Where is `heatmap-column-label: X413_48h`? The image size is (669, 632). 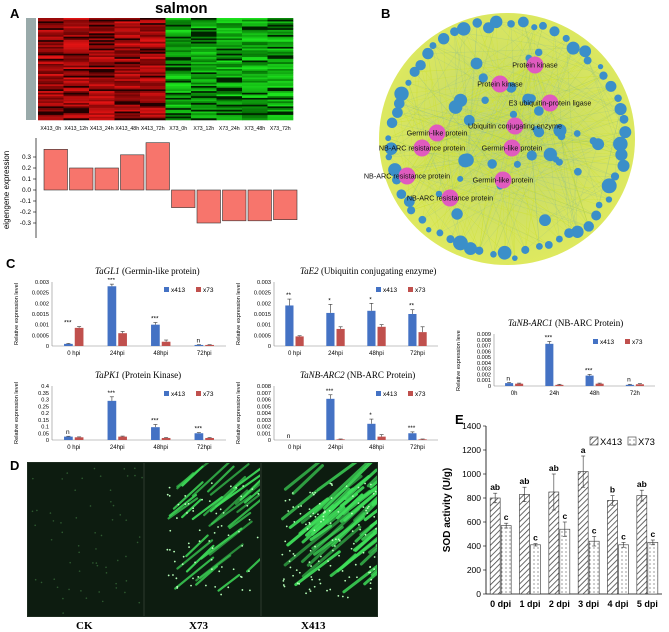 heatmap-column-label: X413_48h is located at coordinates (127, 129).